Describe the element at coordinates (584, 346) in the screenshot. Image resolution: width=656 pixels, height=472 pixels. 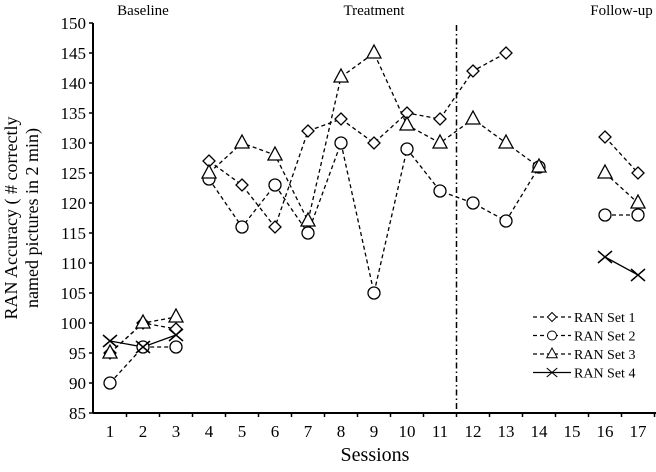
I see `legend: RAN Set 1 RAN Set 2 RAN Set 3 RAN Set 4` at that location.